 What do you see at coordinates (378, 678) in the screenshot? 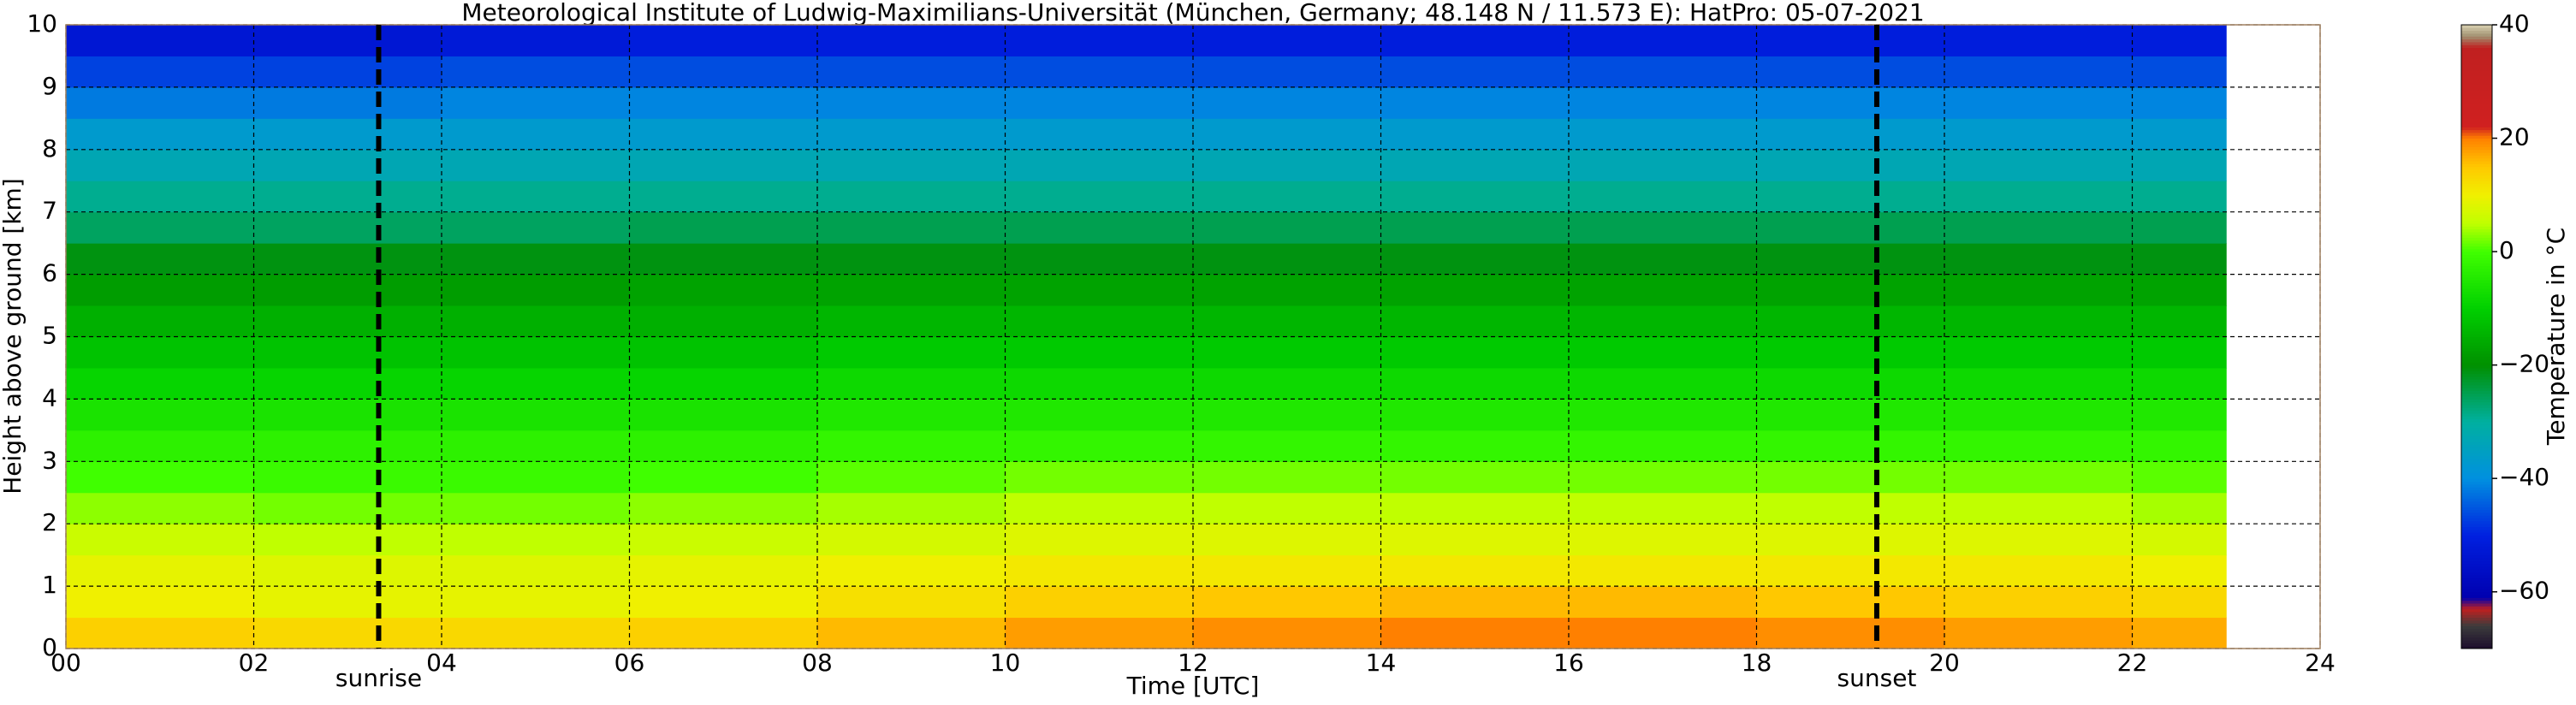
I see `event-label: sunrise` at bounding box center [378, 678].